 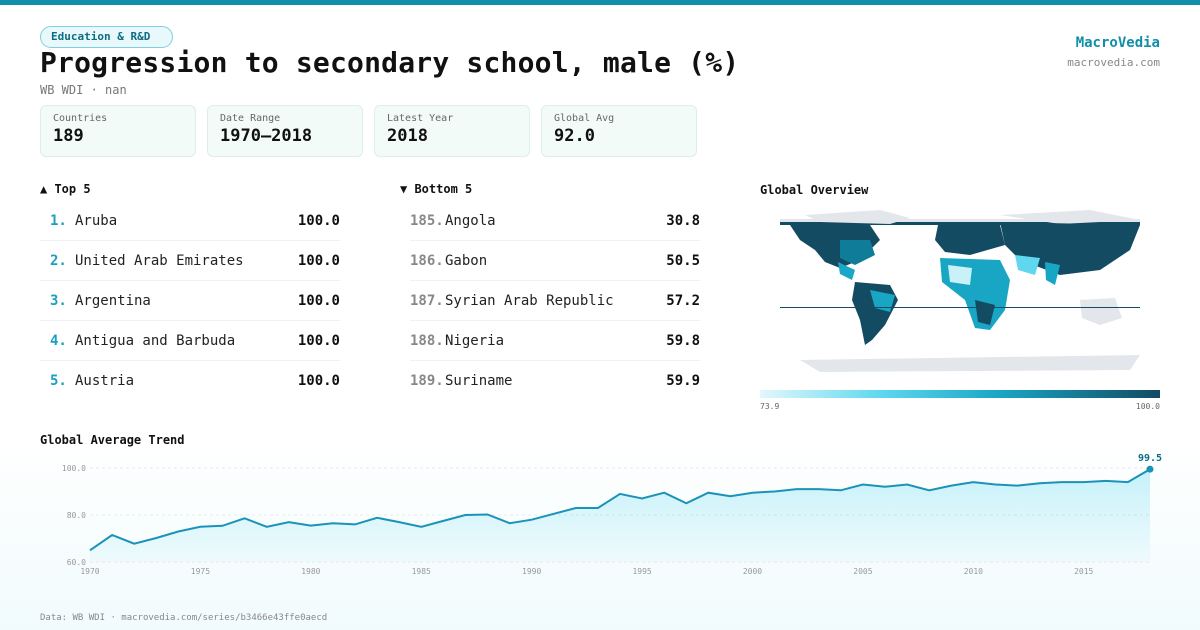 I want to click on page-subtitle: WB WDI · nan, so click(x=83, y=90).